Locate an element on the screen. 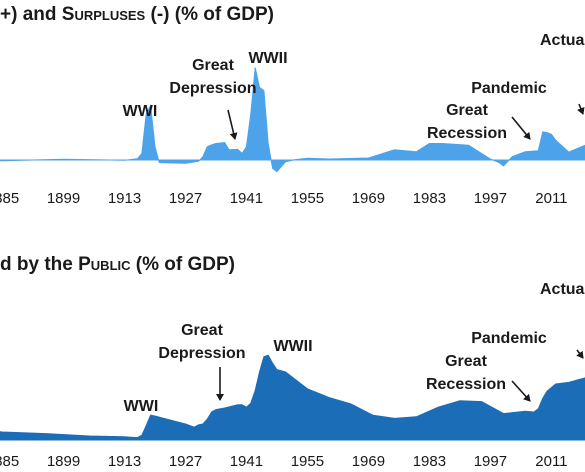 The width and height of the screenshot is (585, 472). top-x-tick-label: 1913 is located at coordinates (124, 198).